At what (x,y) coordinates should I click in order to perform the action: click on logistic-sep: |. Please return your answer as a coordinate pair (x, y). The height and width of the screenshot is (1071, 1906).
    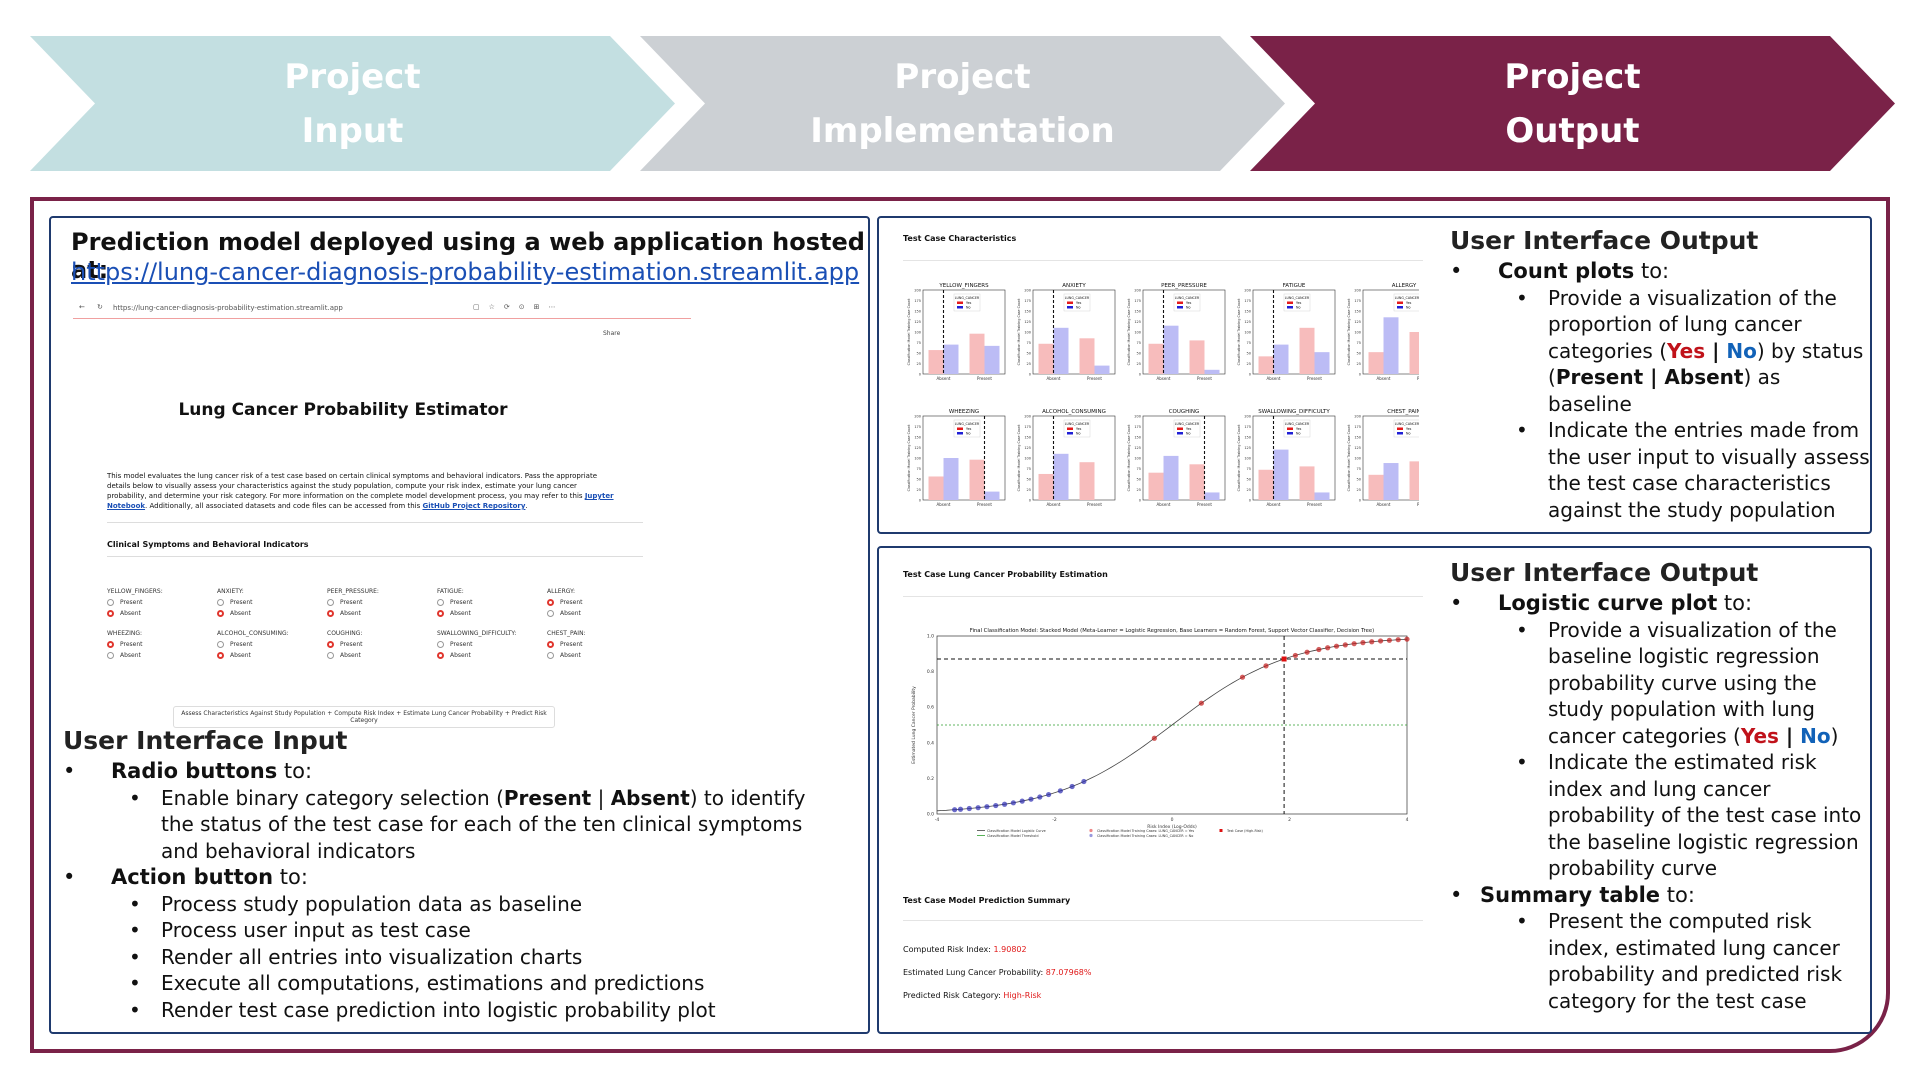
    Looking at the image, I should click on (1789, 735).